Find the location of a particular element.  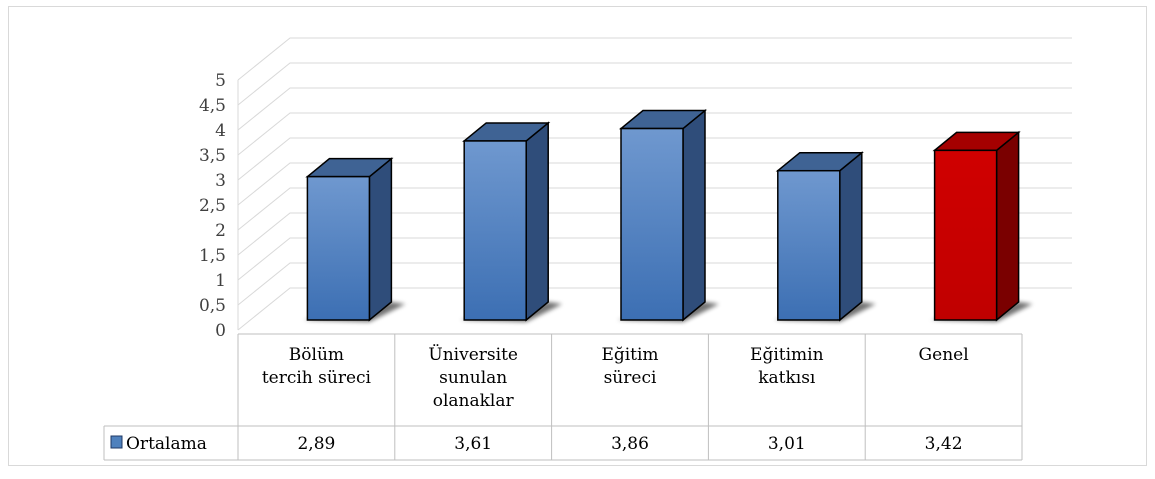

data-label: 3,01 is located at coordinates (787, 444).